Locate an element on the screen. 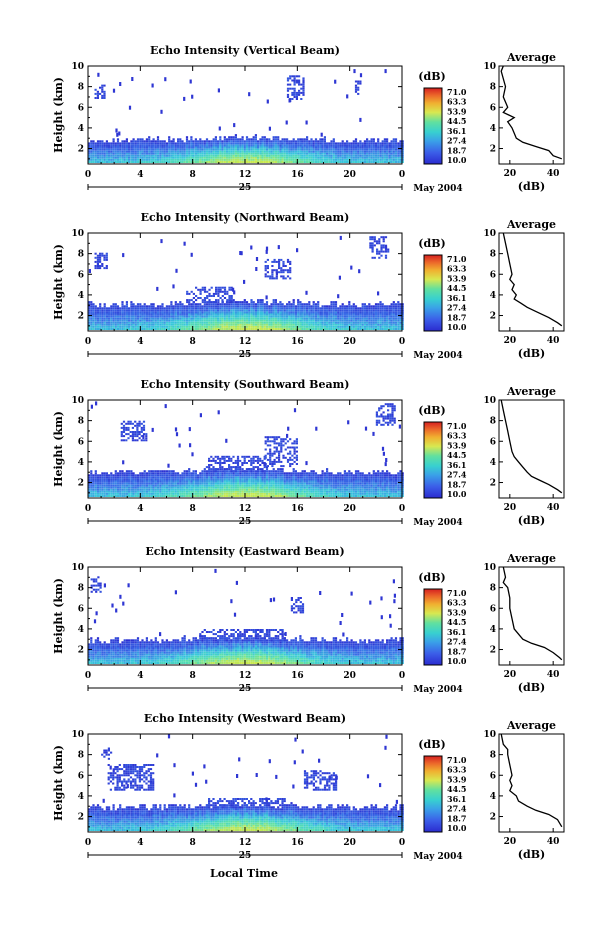 Image resolution: width=616 pixels, height=929 pixels. month-label: May 2004 is located at coordinates (437, 189).